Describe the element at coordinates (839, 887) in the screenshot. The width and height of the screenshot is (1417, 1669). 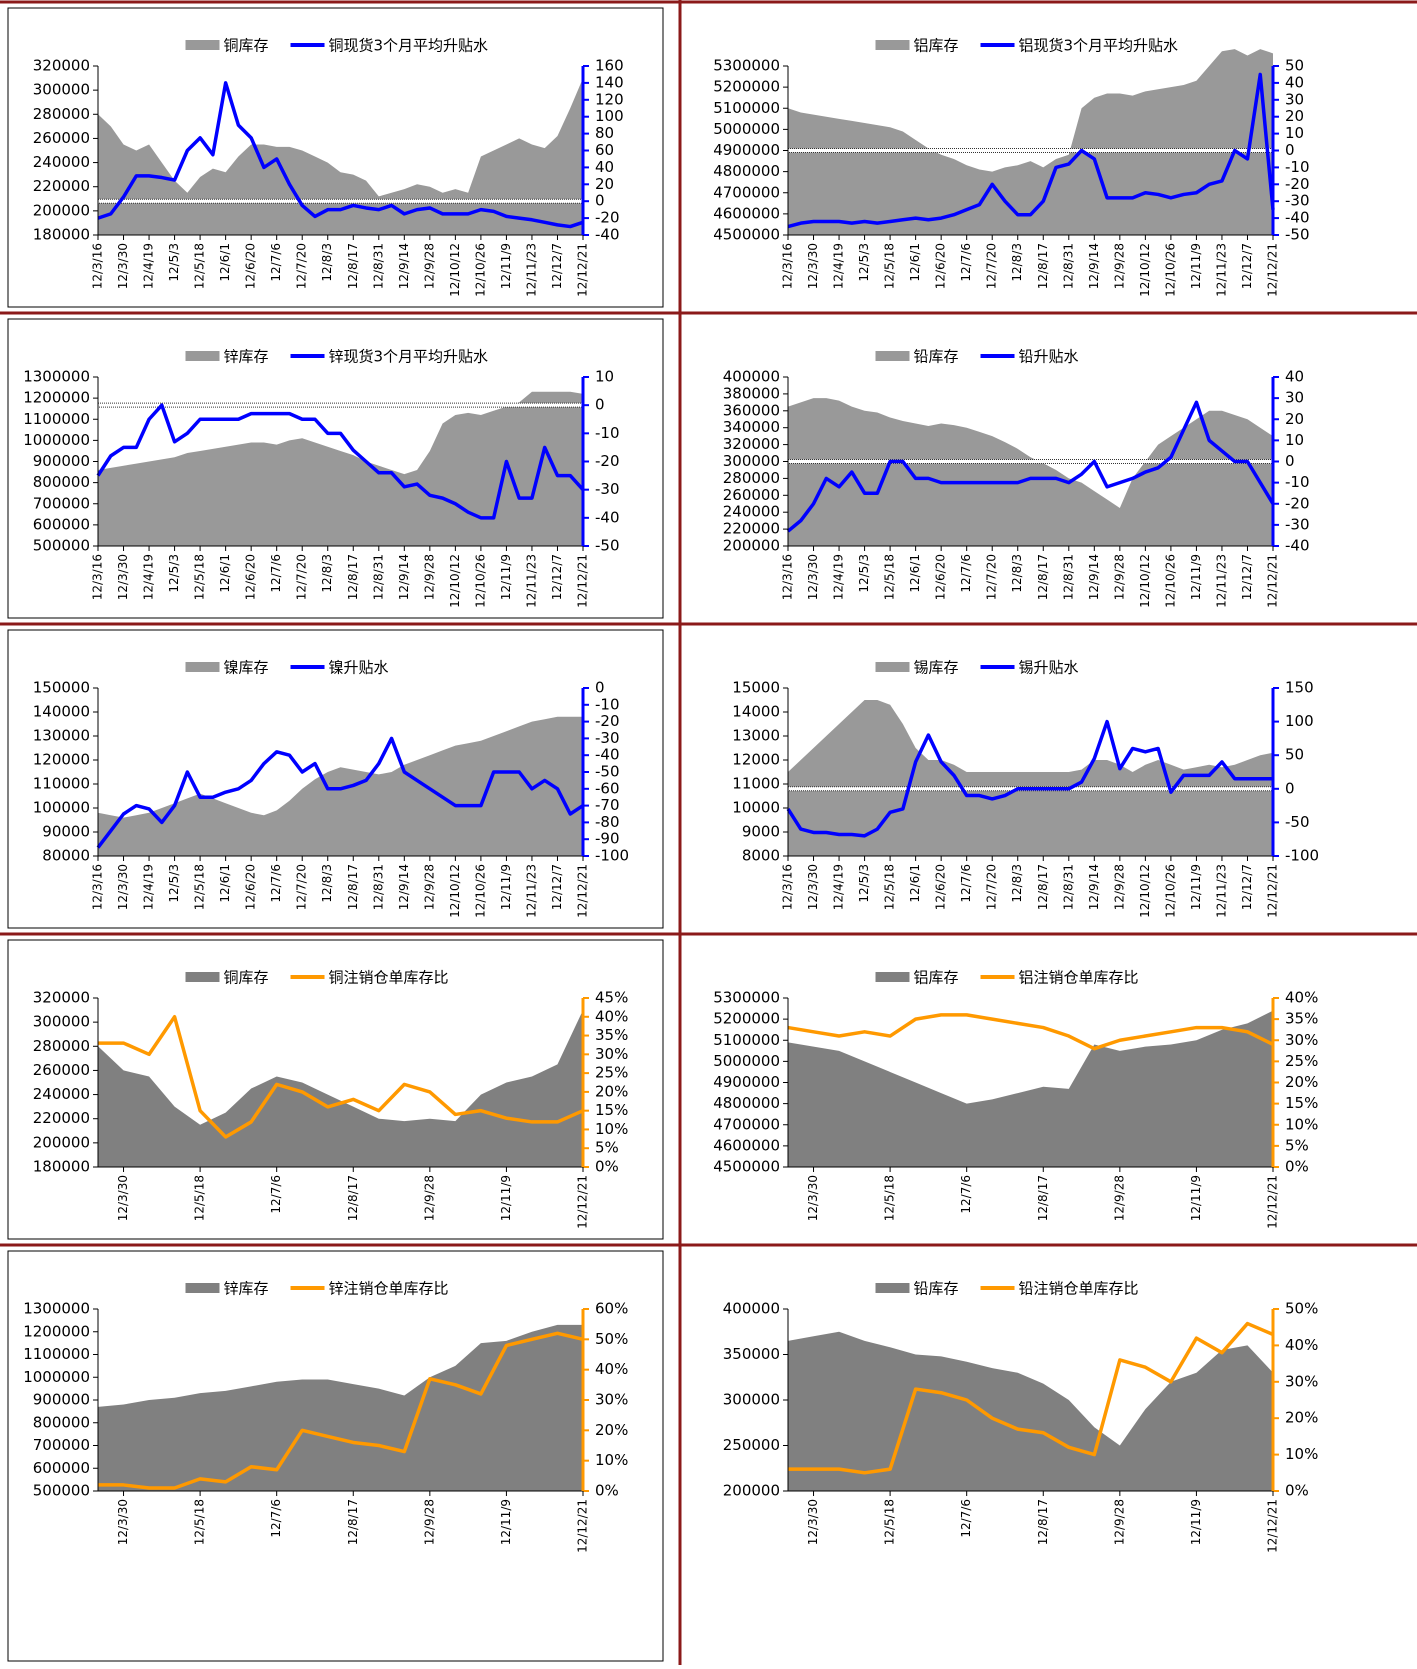
I see `x-tick-label: 12/4/19` at that location.